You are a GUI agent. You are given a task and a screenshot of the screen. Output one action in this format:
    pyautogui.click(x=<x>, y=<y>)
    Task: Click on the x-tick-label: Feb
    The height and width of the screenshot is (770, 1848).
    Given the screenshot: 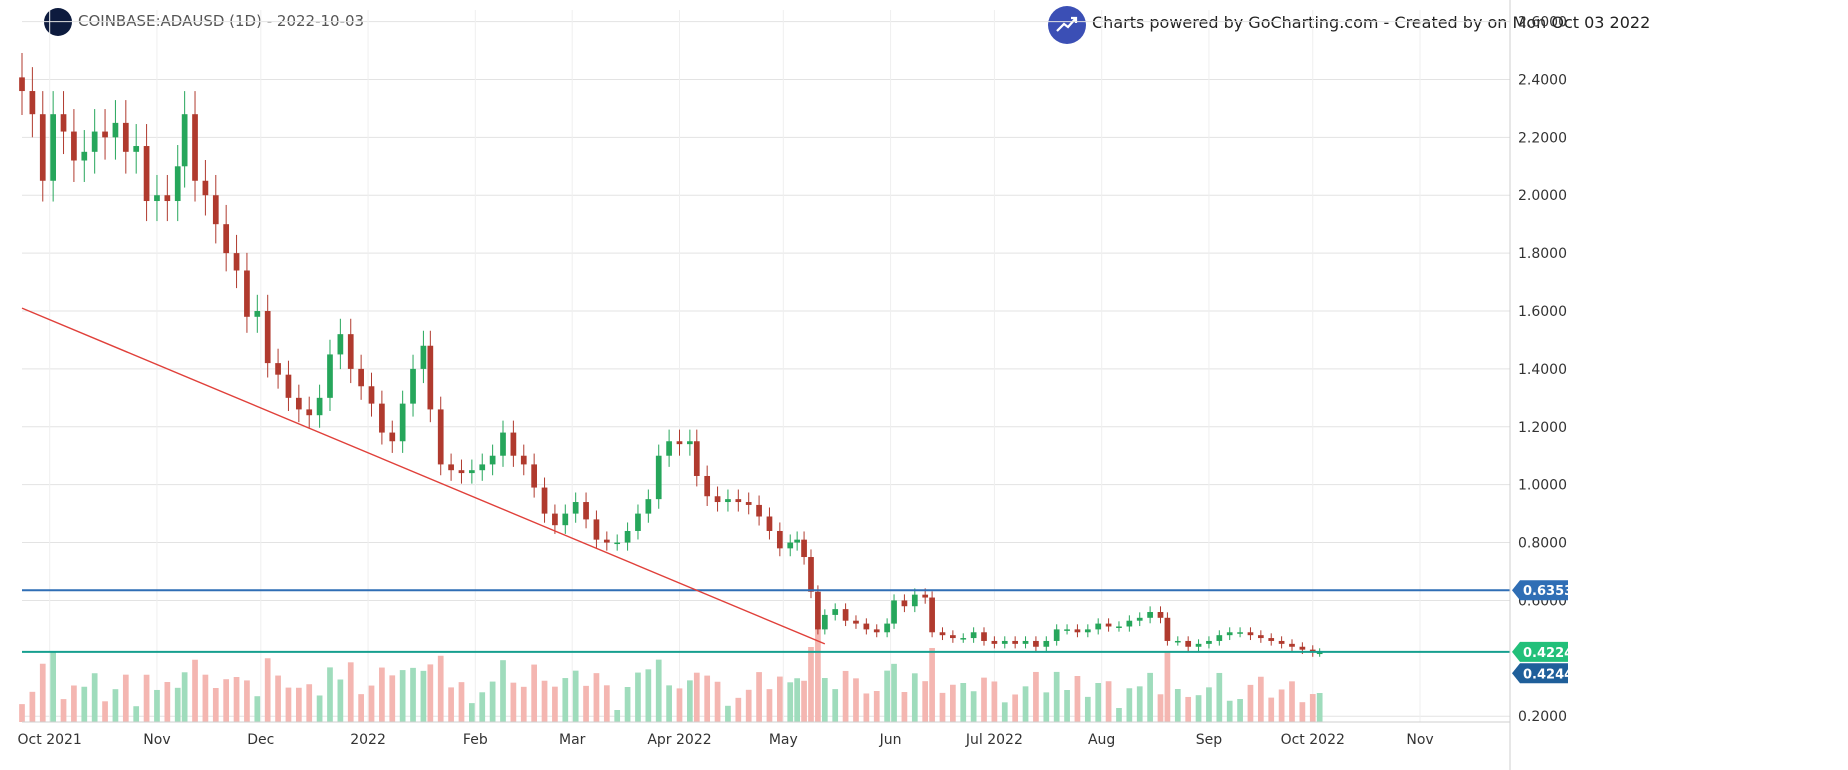 What is the action you would take?
    pyautogui.click(x=475, y=740)
    